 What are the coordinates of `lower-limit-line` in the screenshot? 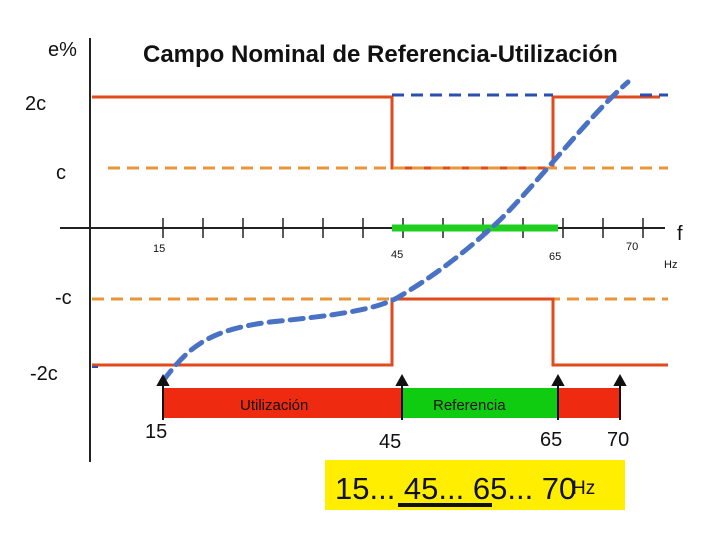 It's located at (380, 332).